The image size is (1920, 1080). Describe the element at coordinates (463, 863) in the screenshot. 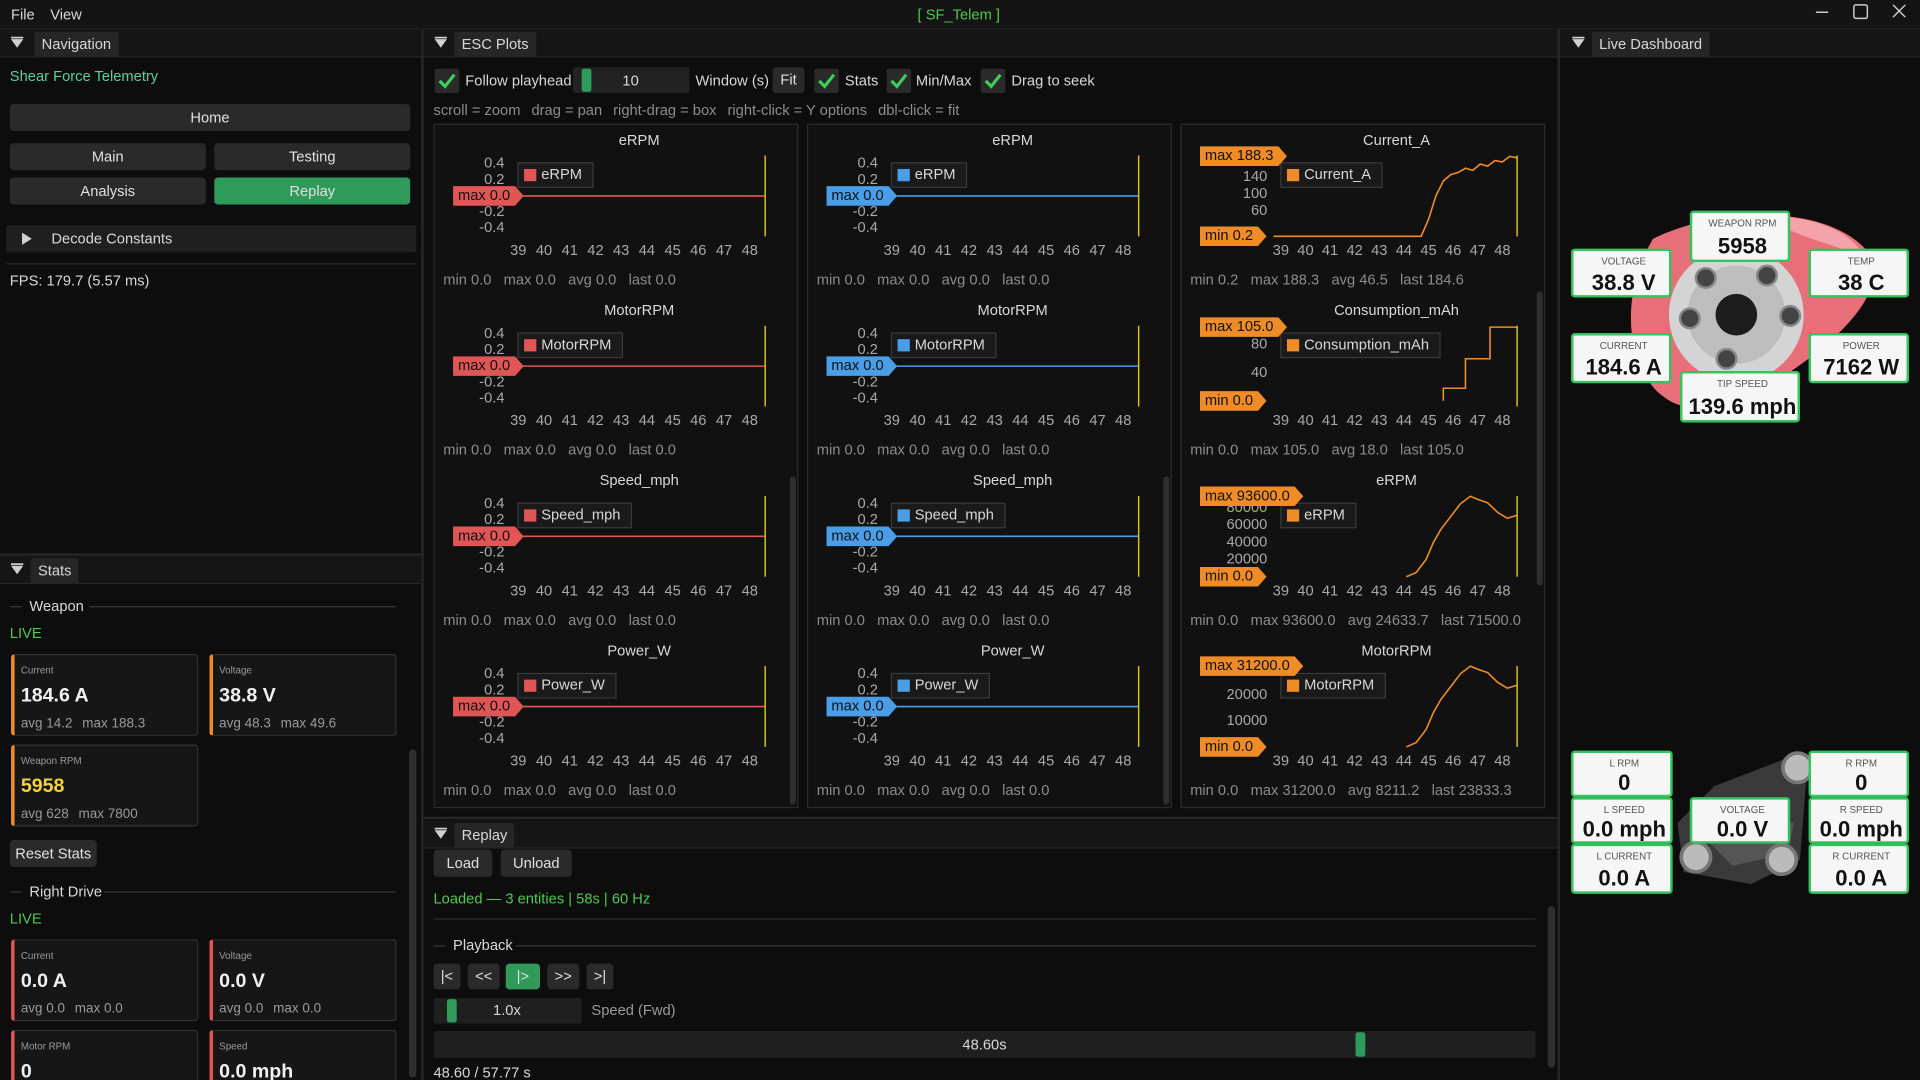

I see `load-button: Load` at that location.